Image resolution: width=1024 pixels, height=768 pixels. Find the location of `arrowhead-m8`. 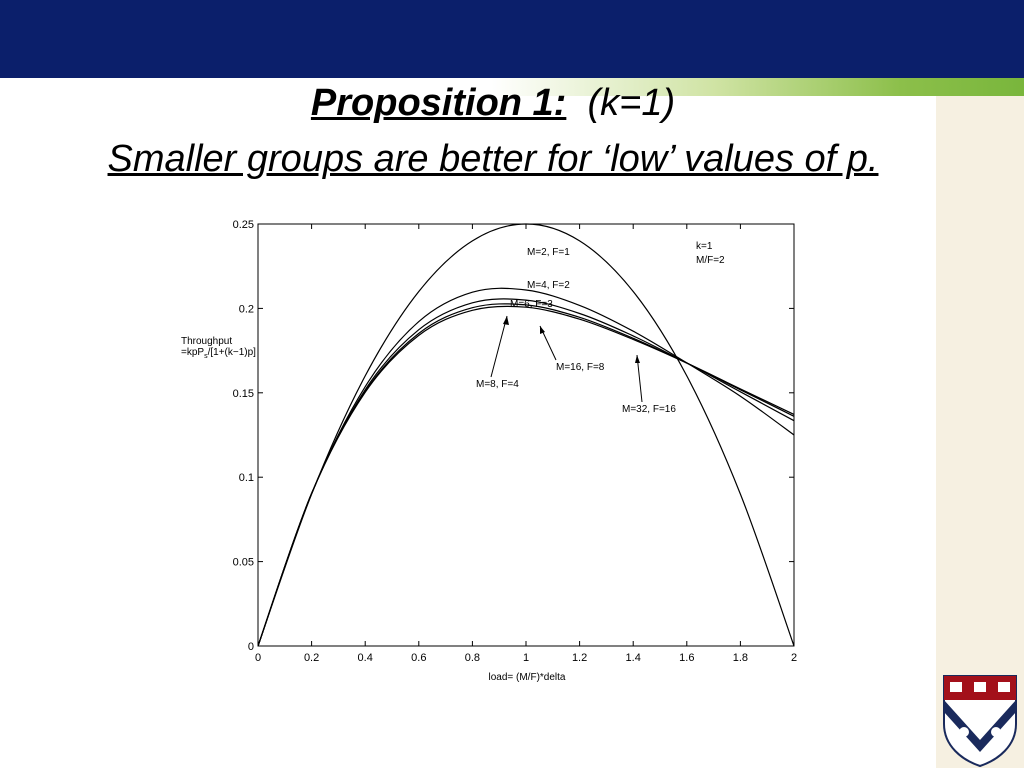

arrowhead-m8 is located at coordinates (506, 320).